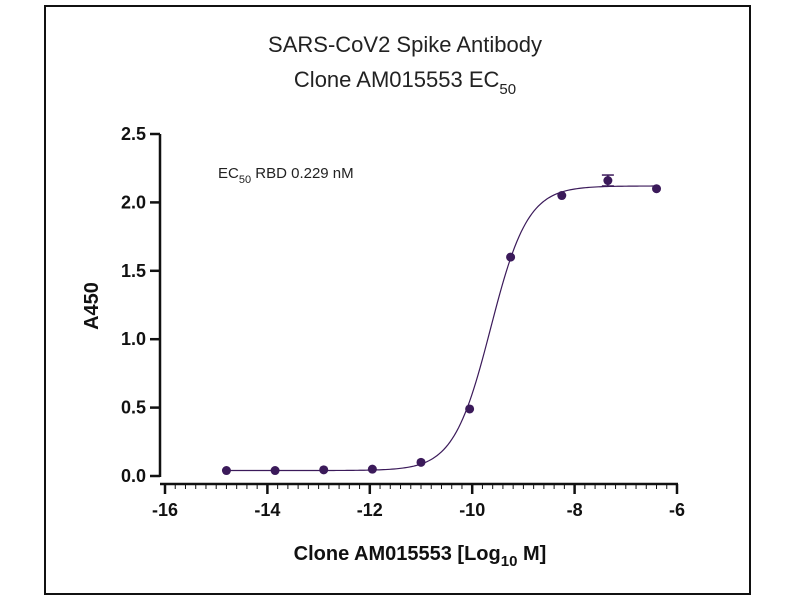 Image resolution: width=800 pixels, height=600 pixels. I want to click on x-tick-label: -12, so click(370, 510).